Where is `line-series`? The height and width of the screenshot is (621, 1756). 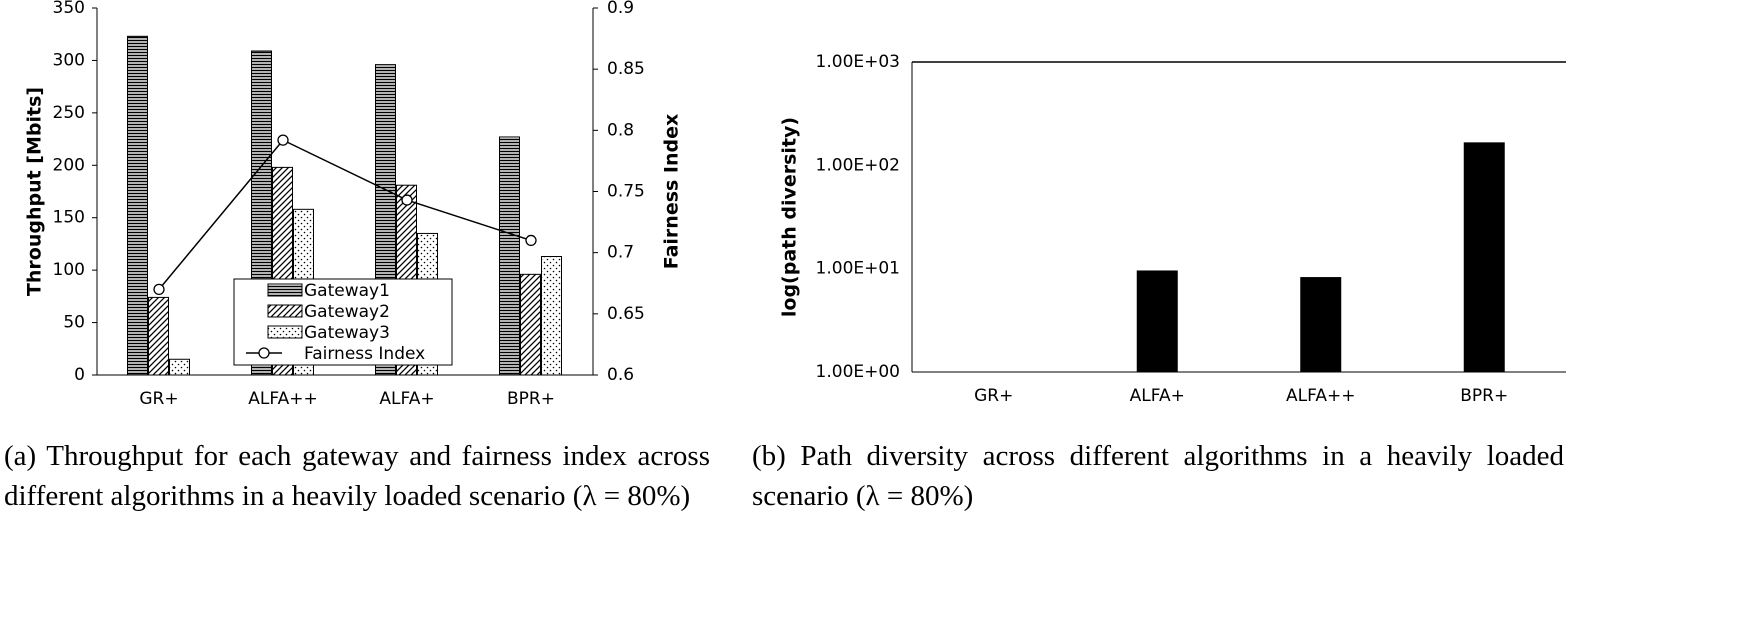 line-series is located at coordinates (345, 214).